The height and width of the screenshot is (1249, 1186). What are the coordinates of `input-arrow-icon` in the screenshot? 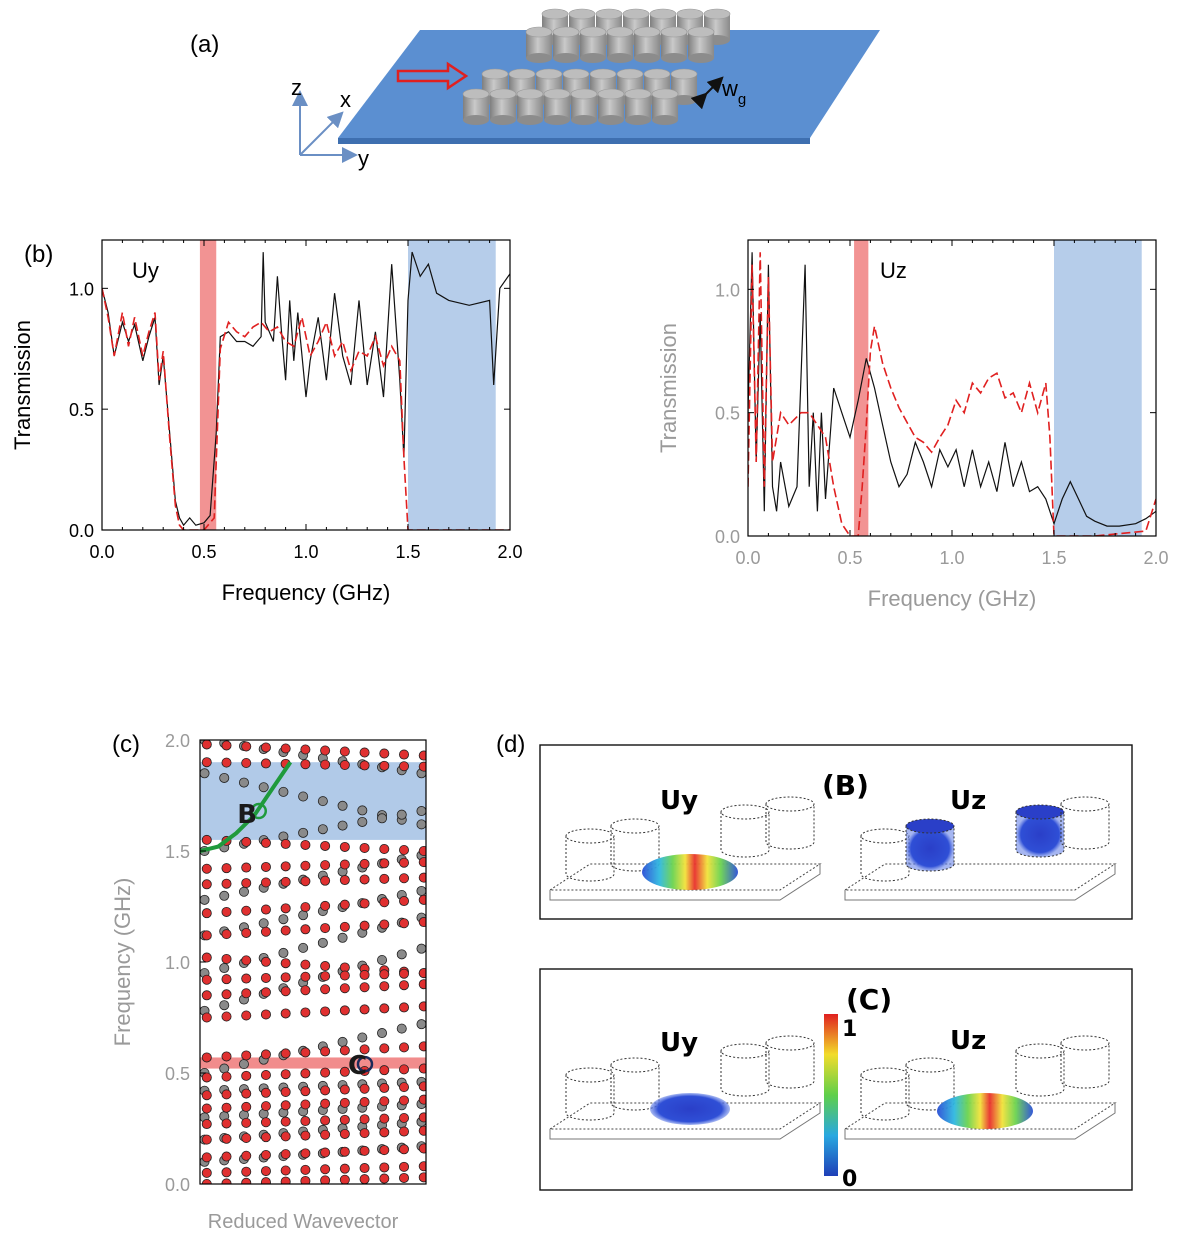 It's located at (432, 76).